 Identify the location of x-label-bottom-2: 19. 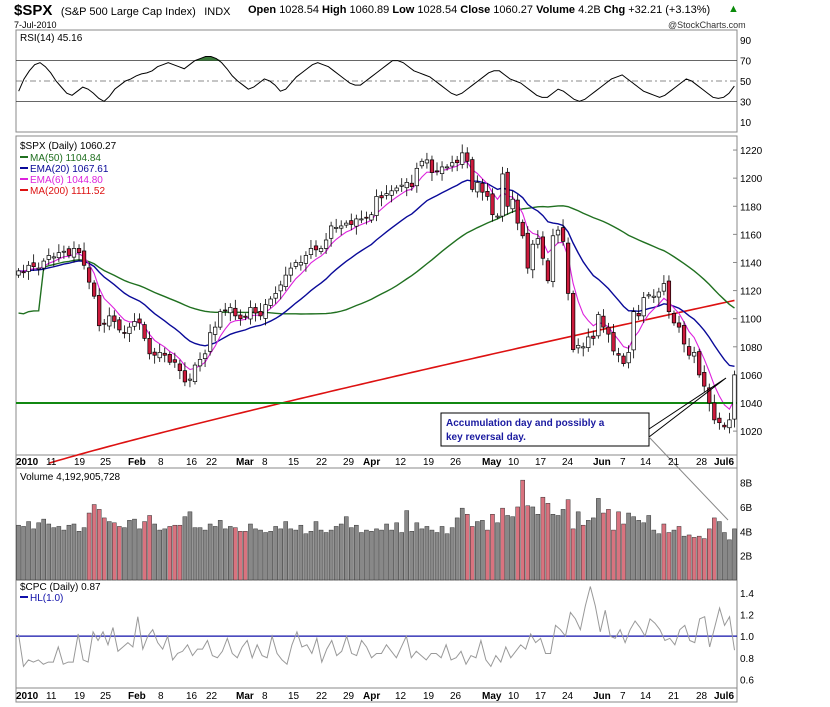
(80, 696).